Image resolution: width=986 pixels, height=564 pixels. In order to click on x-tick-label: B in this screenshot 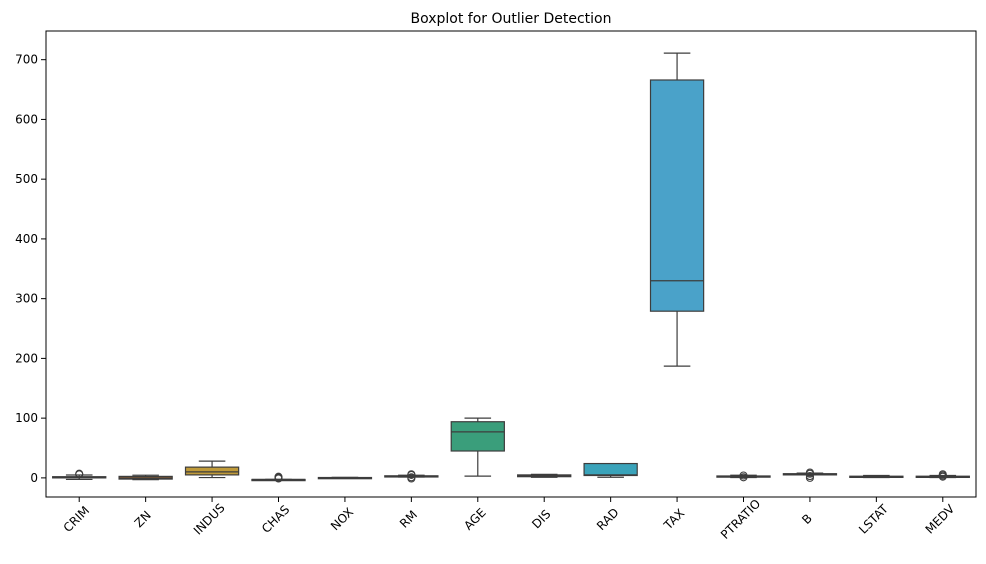, I will do `click(807, 519)`.